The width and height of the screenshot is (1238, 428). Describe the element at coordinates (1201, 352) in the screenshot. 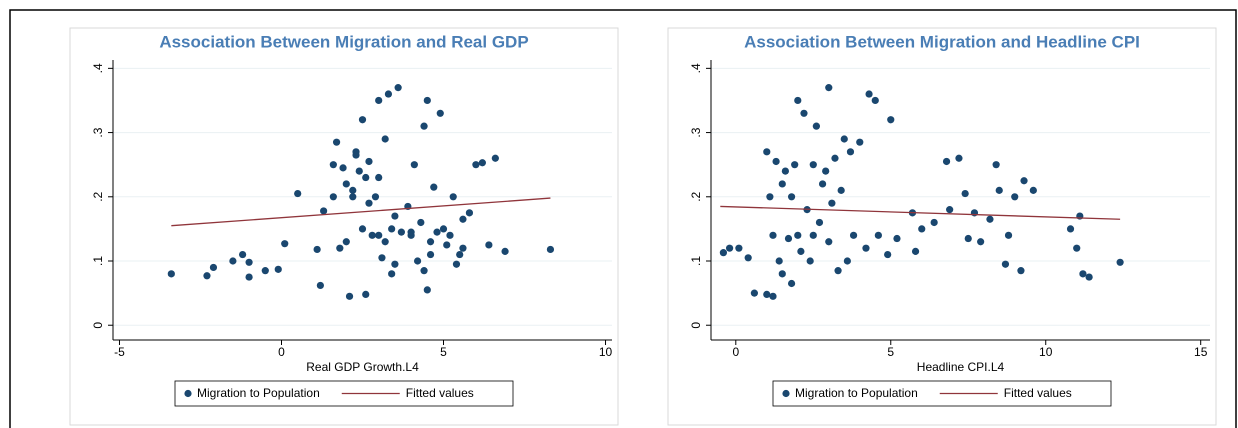

I see `x-tick-label: 15` at that location.